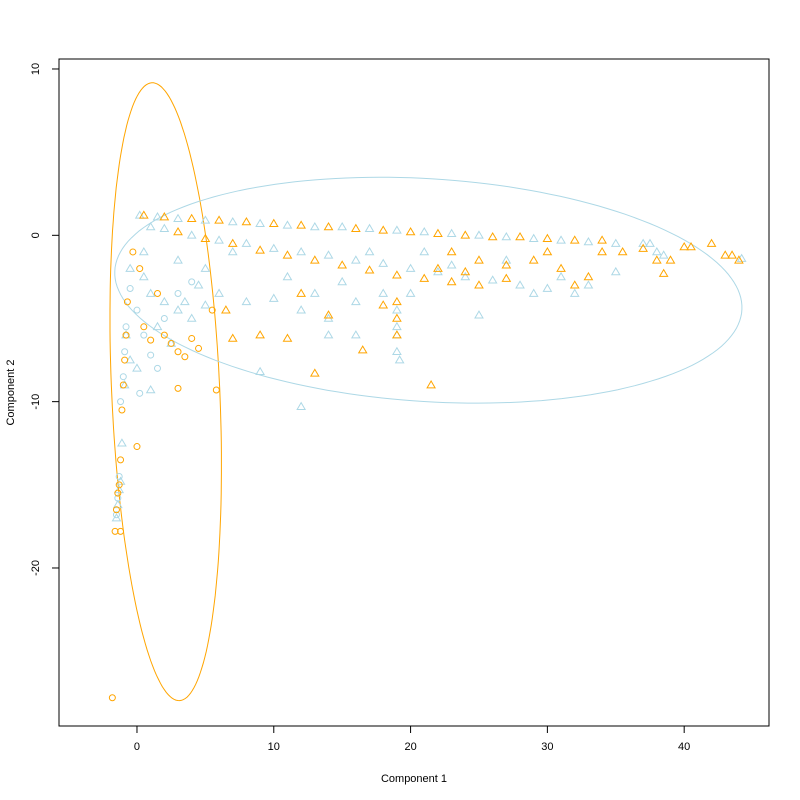 The width and height of the screenshot is (800, 800). Describe the element at coordinates (36, 568) in the screenshot. I see `y-tick-label: -20` at that location.